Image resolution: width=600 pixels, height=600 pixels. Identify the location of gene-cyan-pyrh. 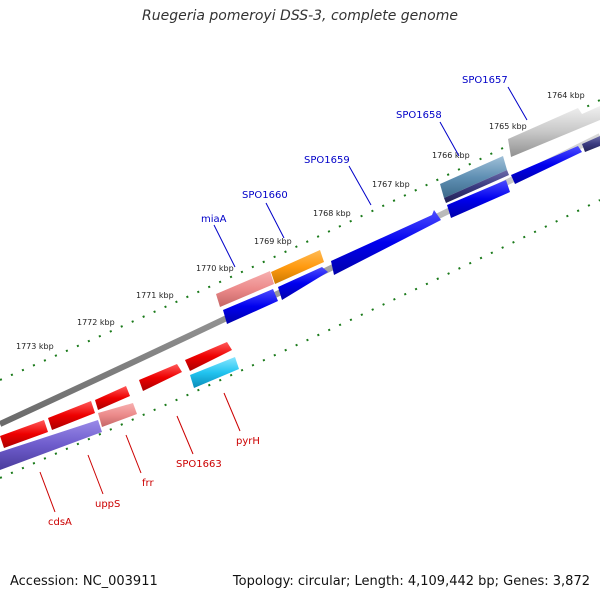
(214, 372).